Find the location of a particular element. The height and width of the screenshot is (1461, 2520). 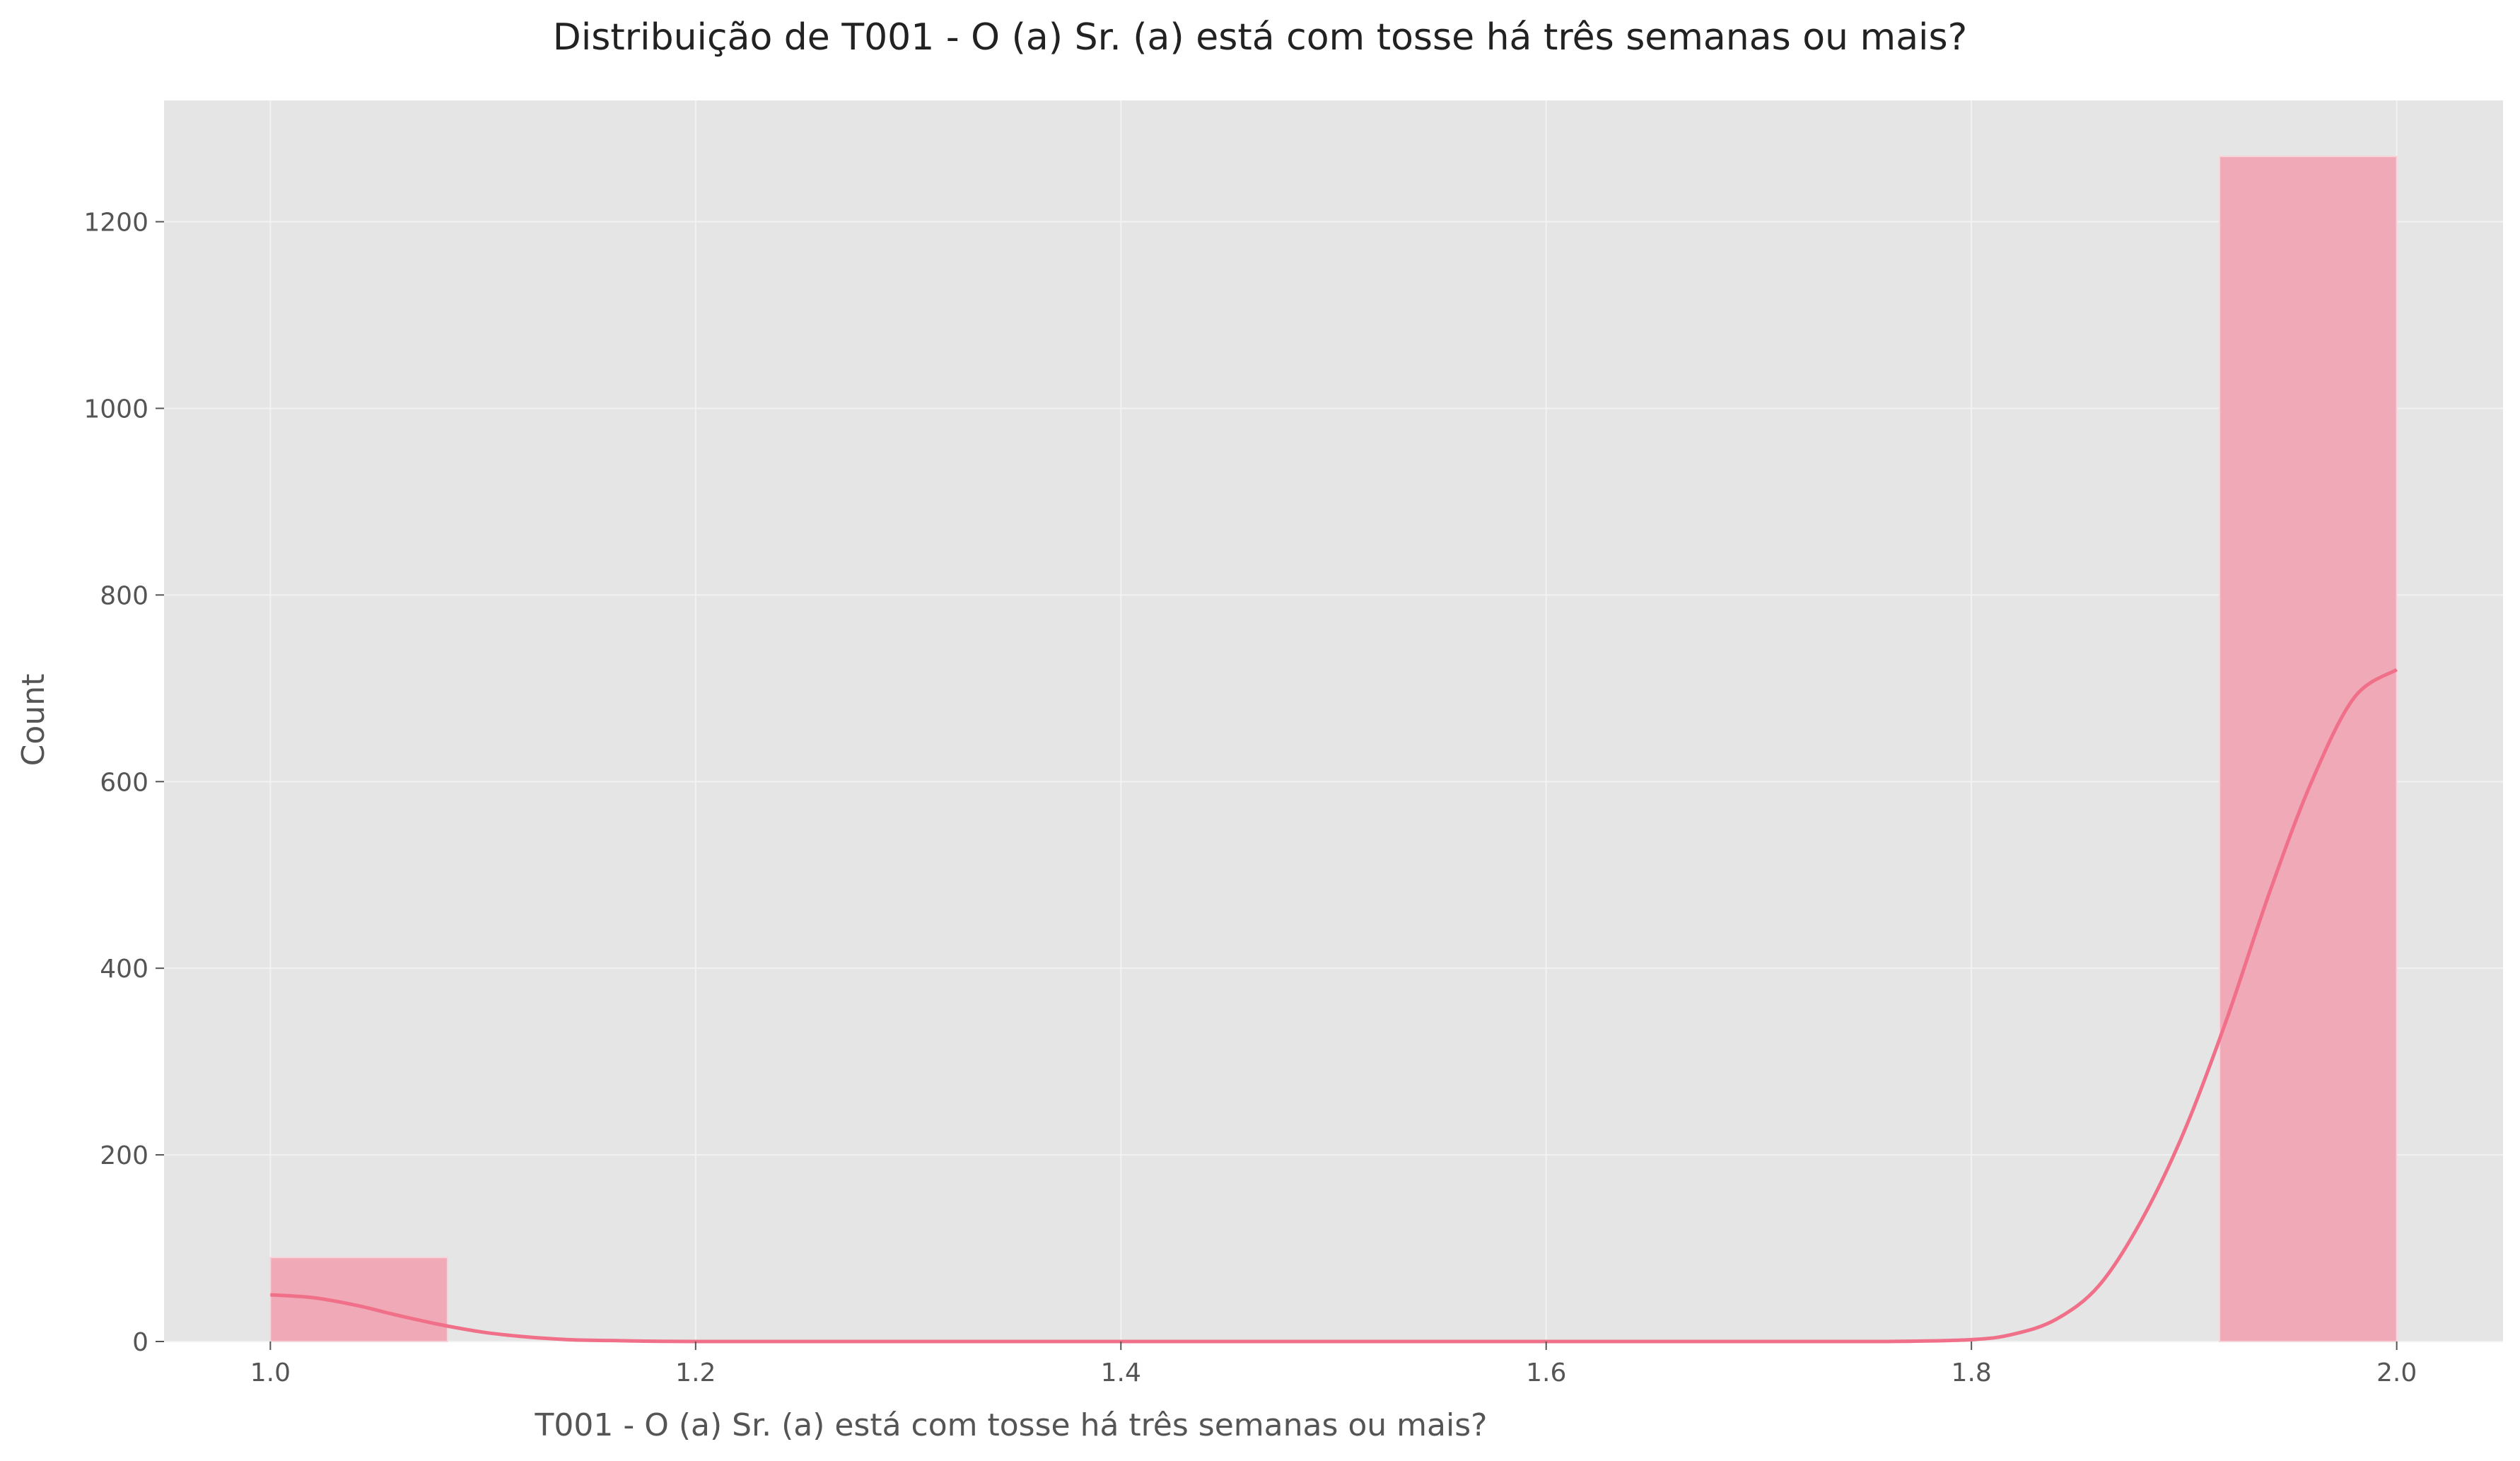

y-axis-ticks: 0 200 400 600 800 1000 1200 is located at coordinates (123, 783).